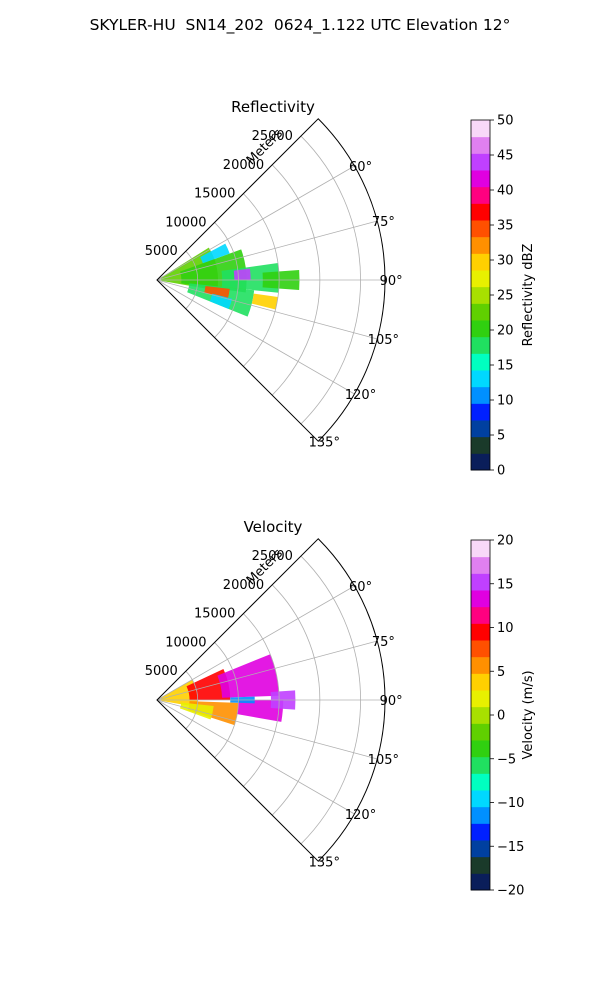  Describe the element at coordinates (273, 107) in the screenshot. I see `panel-title: Reflectivity` at that location.